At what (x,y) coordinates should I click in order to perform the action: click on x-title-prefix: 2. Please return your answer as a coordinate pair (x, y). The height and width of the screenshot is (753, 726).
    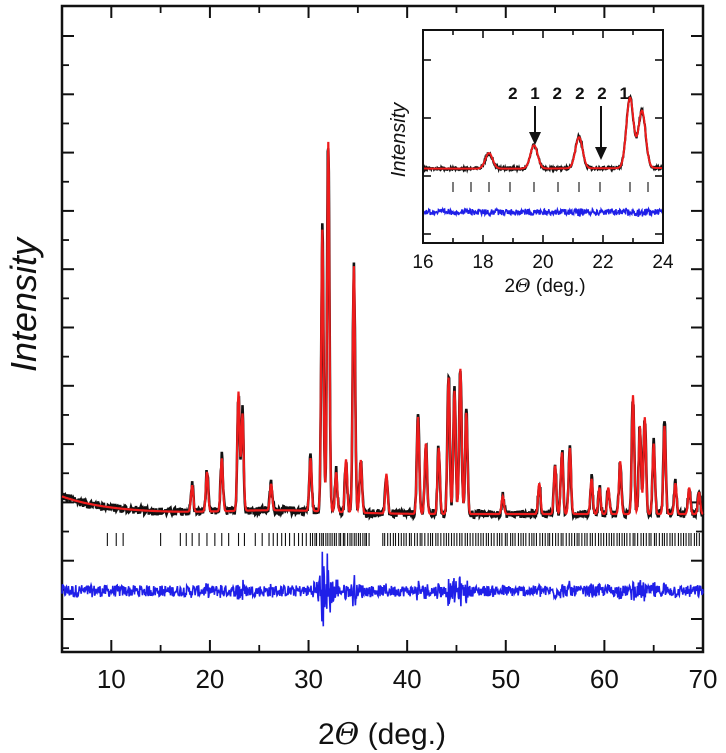
    Looking at the image, I should click on (326, 734).